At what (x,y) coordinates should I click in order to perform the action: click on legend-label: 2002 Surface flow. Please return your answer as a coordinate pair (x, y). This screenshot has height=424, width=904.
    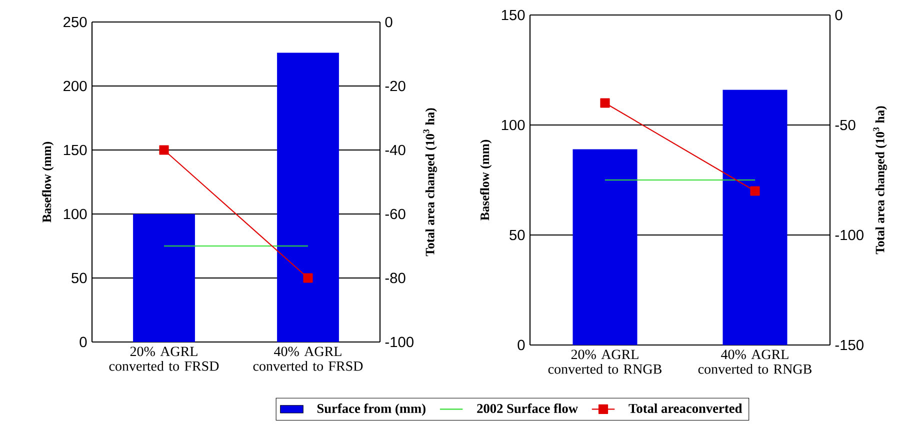
    Looking at the image, I should click on (527, 408).